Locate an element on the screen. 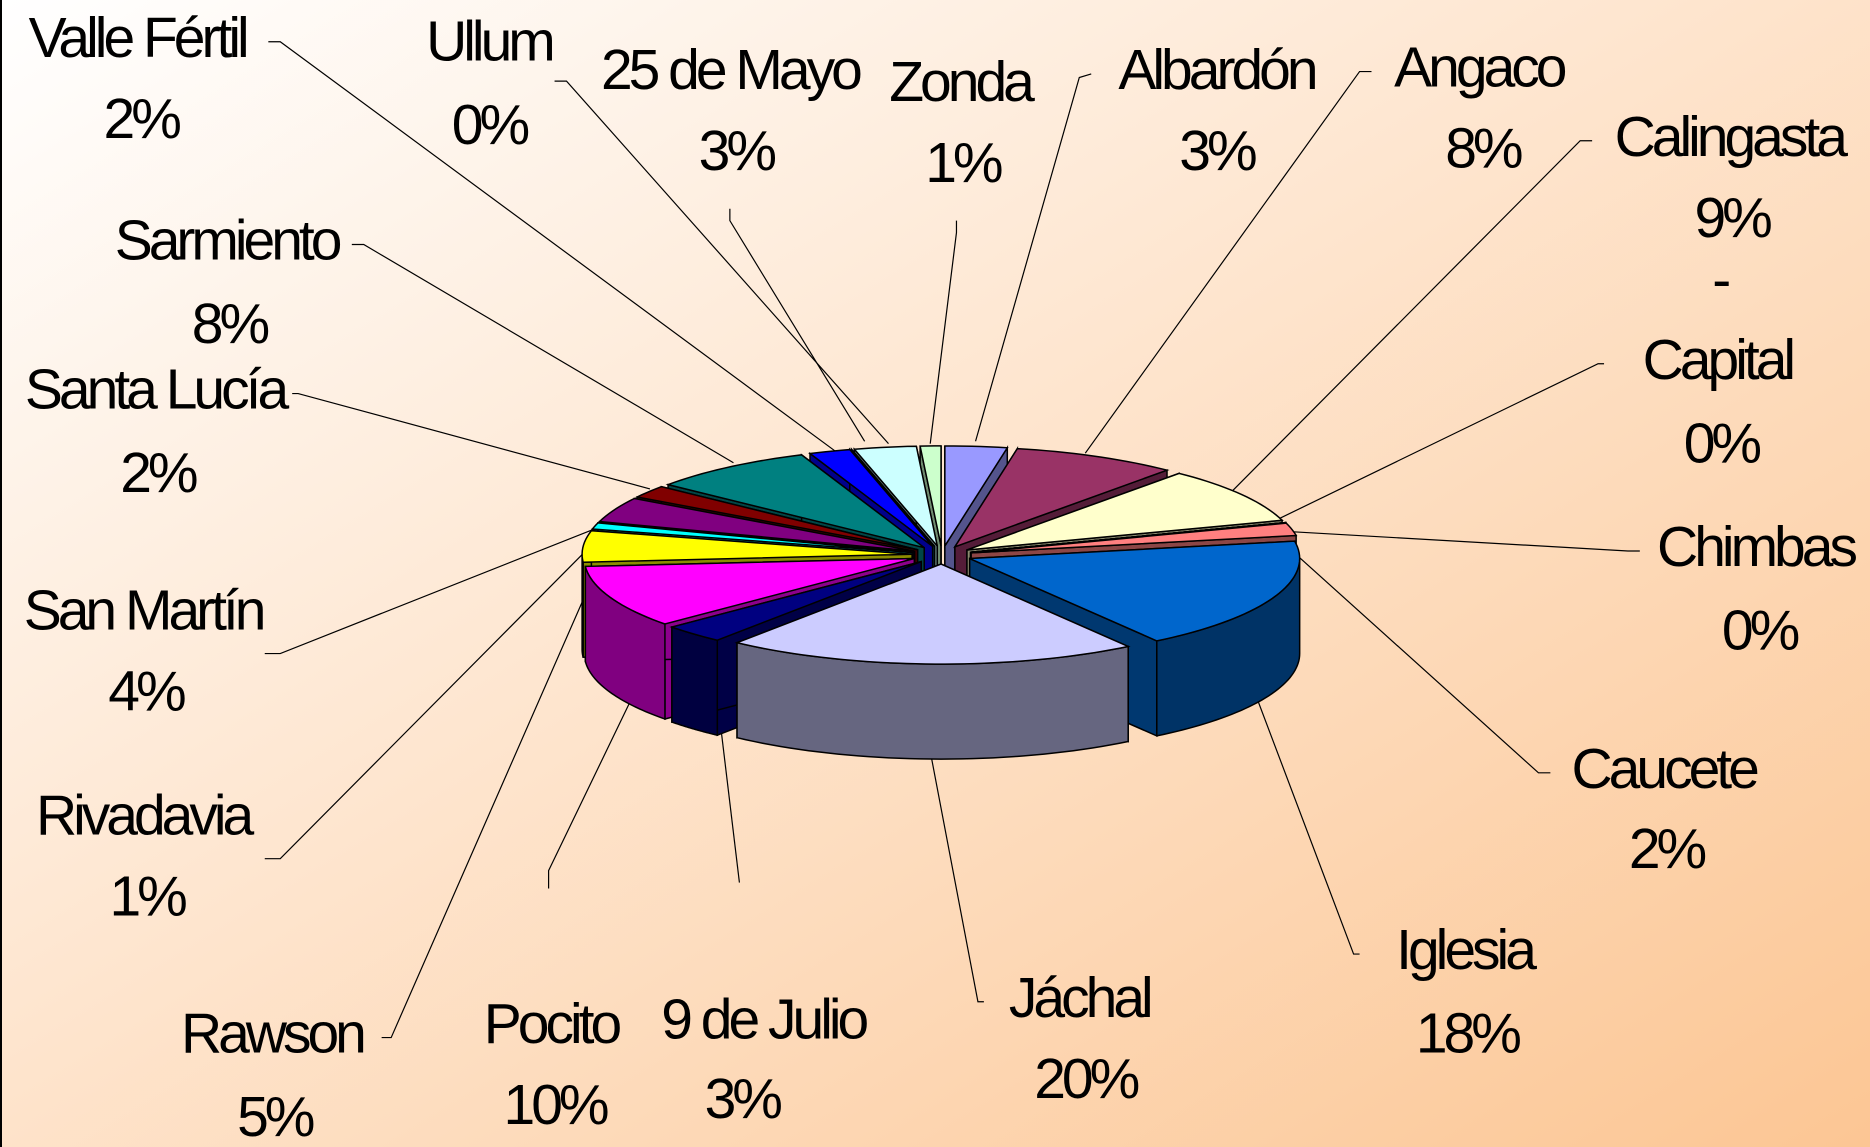  value-label: 10% is located at coordinates (556, 1105).